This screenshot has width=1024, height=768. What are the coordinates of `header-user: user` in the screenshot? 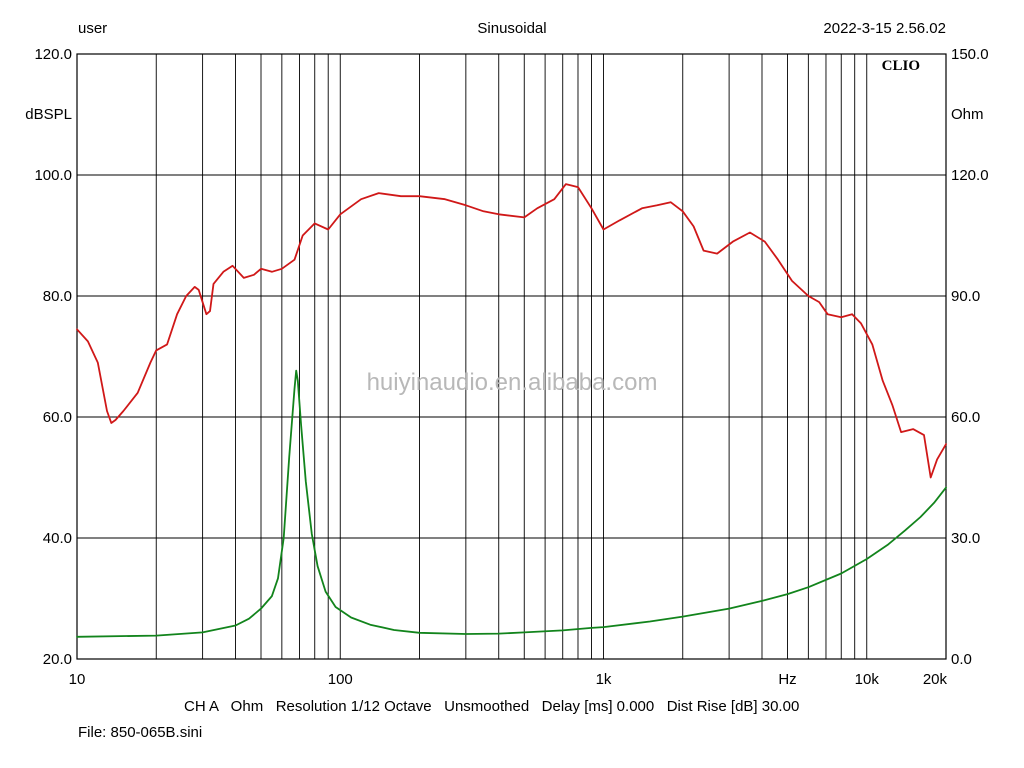 It's located at (92, 28).